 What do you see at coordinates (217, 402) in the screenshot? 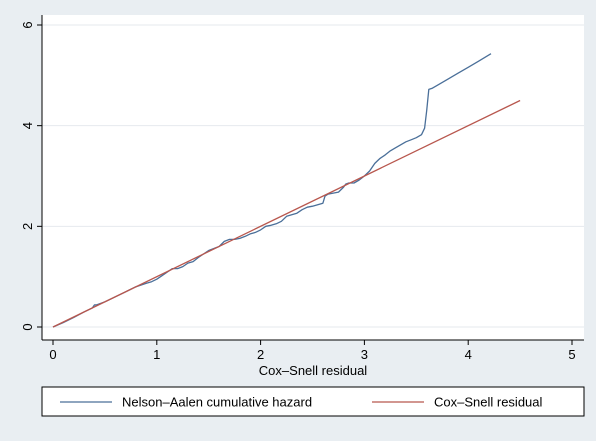
I see `legend-label-nelson-aalen: Nelson–Aalen cumulative hazard` at bounding box center [217, 402].